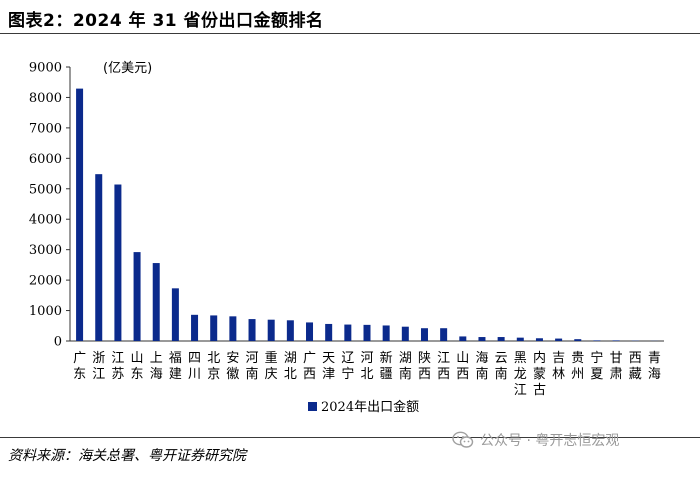 The width and height of the screenshot is (700, 484). I want to click on x-tick-label: 京, so click(213, 374).